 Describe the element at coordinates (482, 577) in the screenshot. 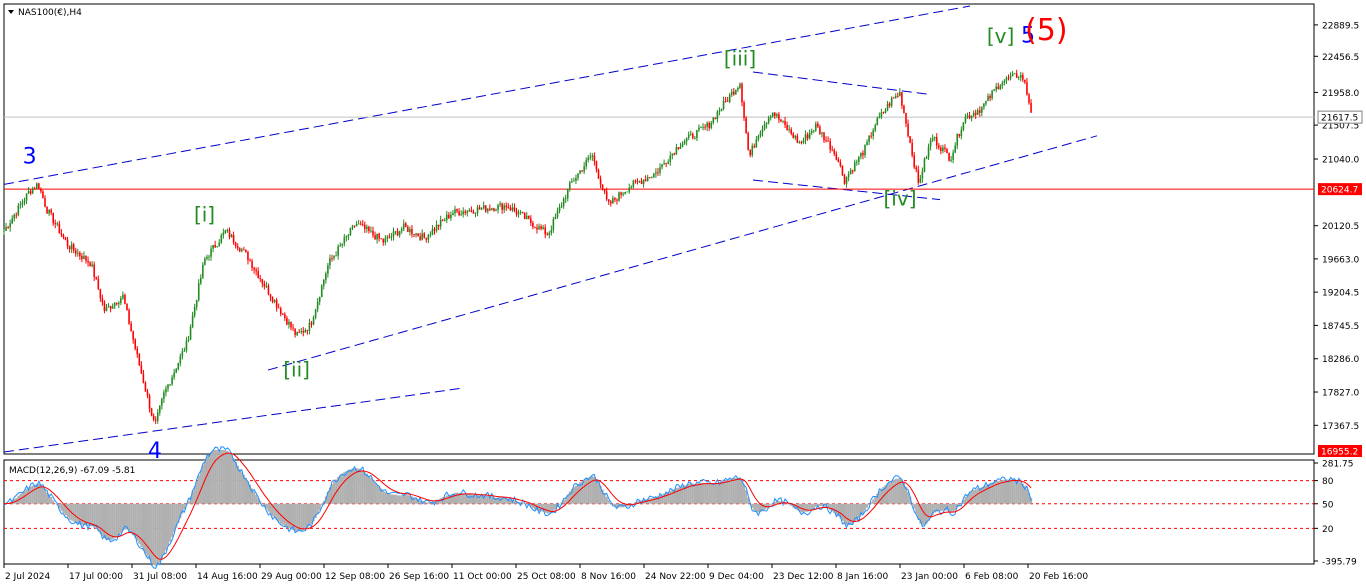

I see `x-tick-label: 11 Oct 00:00` at that location.